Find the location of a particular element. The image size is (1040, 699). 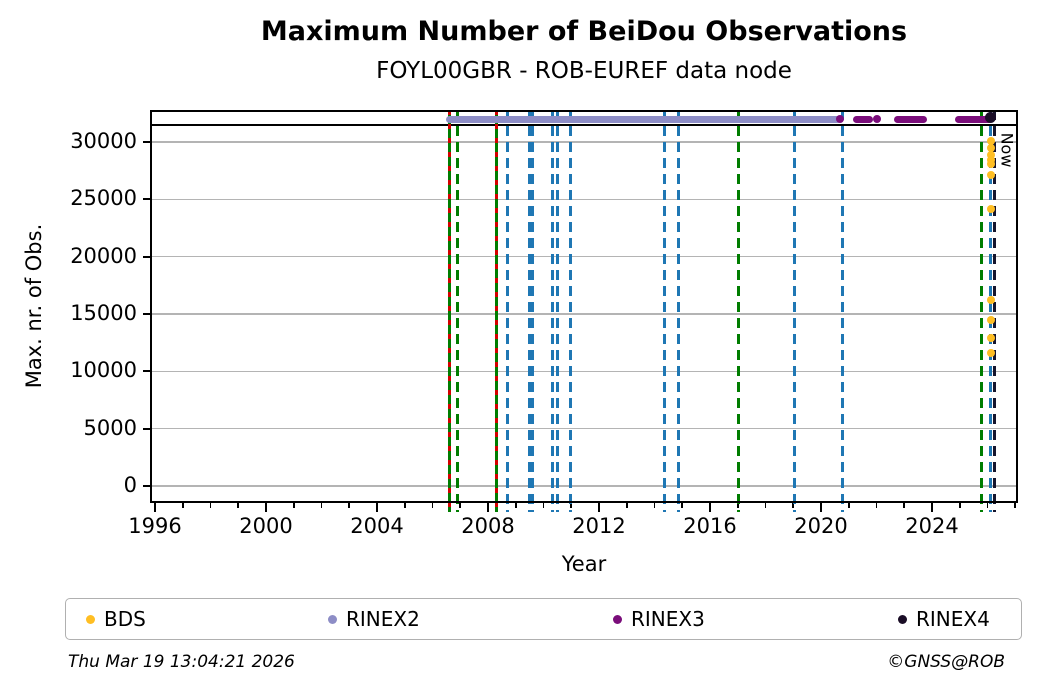

y-tick-label-10000: 10000 is located at coordinates (103, 370).